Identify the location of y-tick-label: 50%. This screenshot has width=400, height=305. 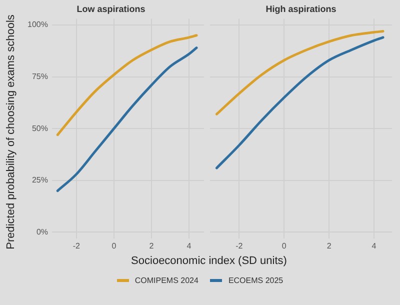
(40, 128).